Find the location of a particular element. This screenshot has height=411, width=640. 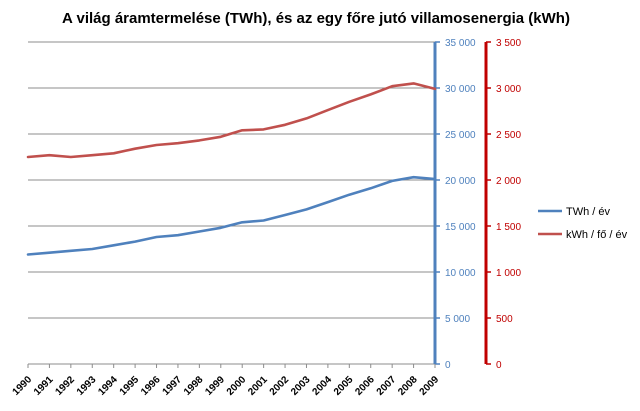

left-tick-label: 20 000 is located at coordinates (460, 181).